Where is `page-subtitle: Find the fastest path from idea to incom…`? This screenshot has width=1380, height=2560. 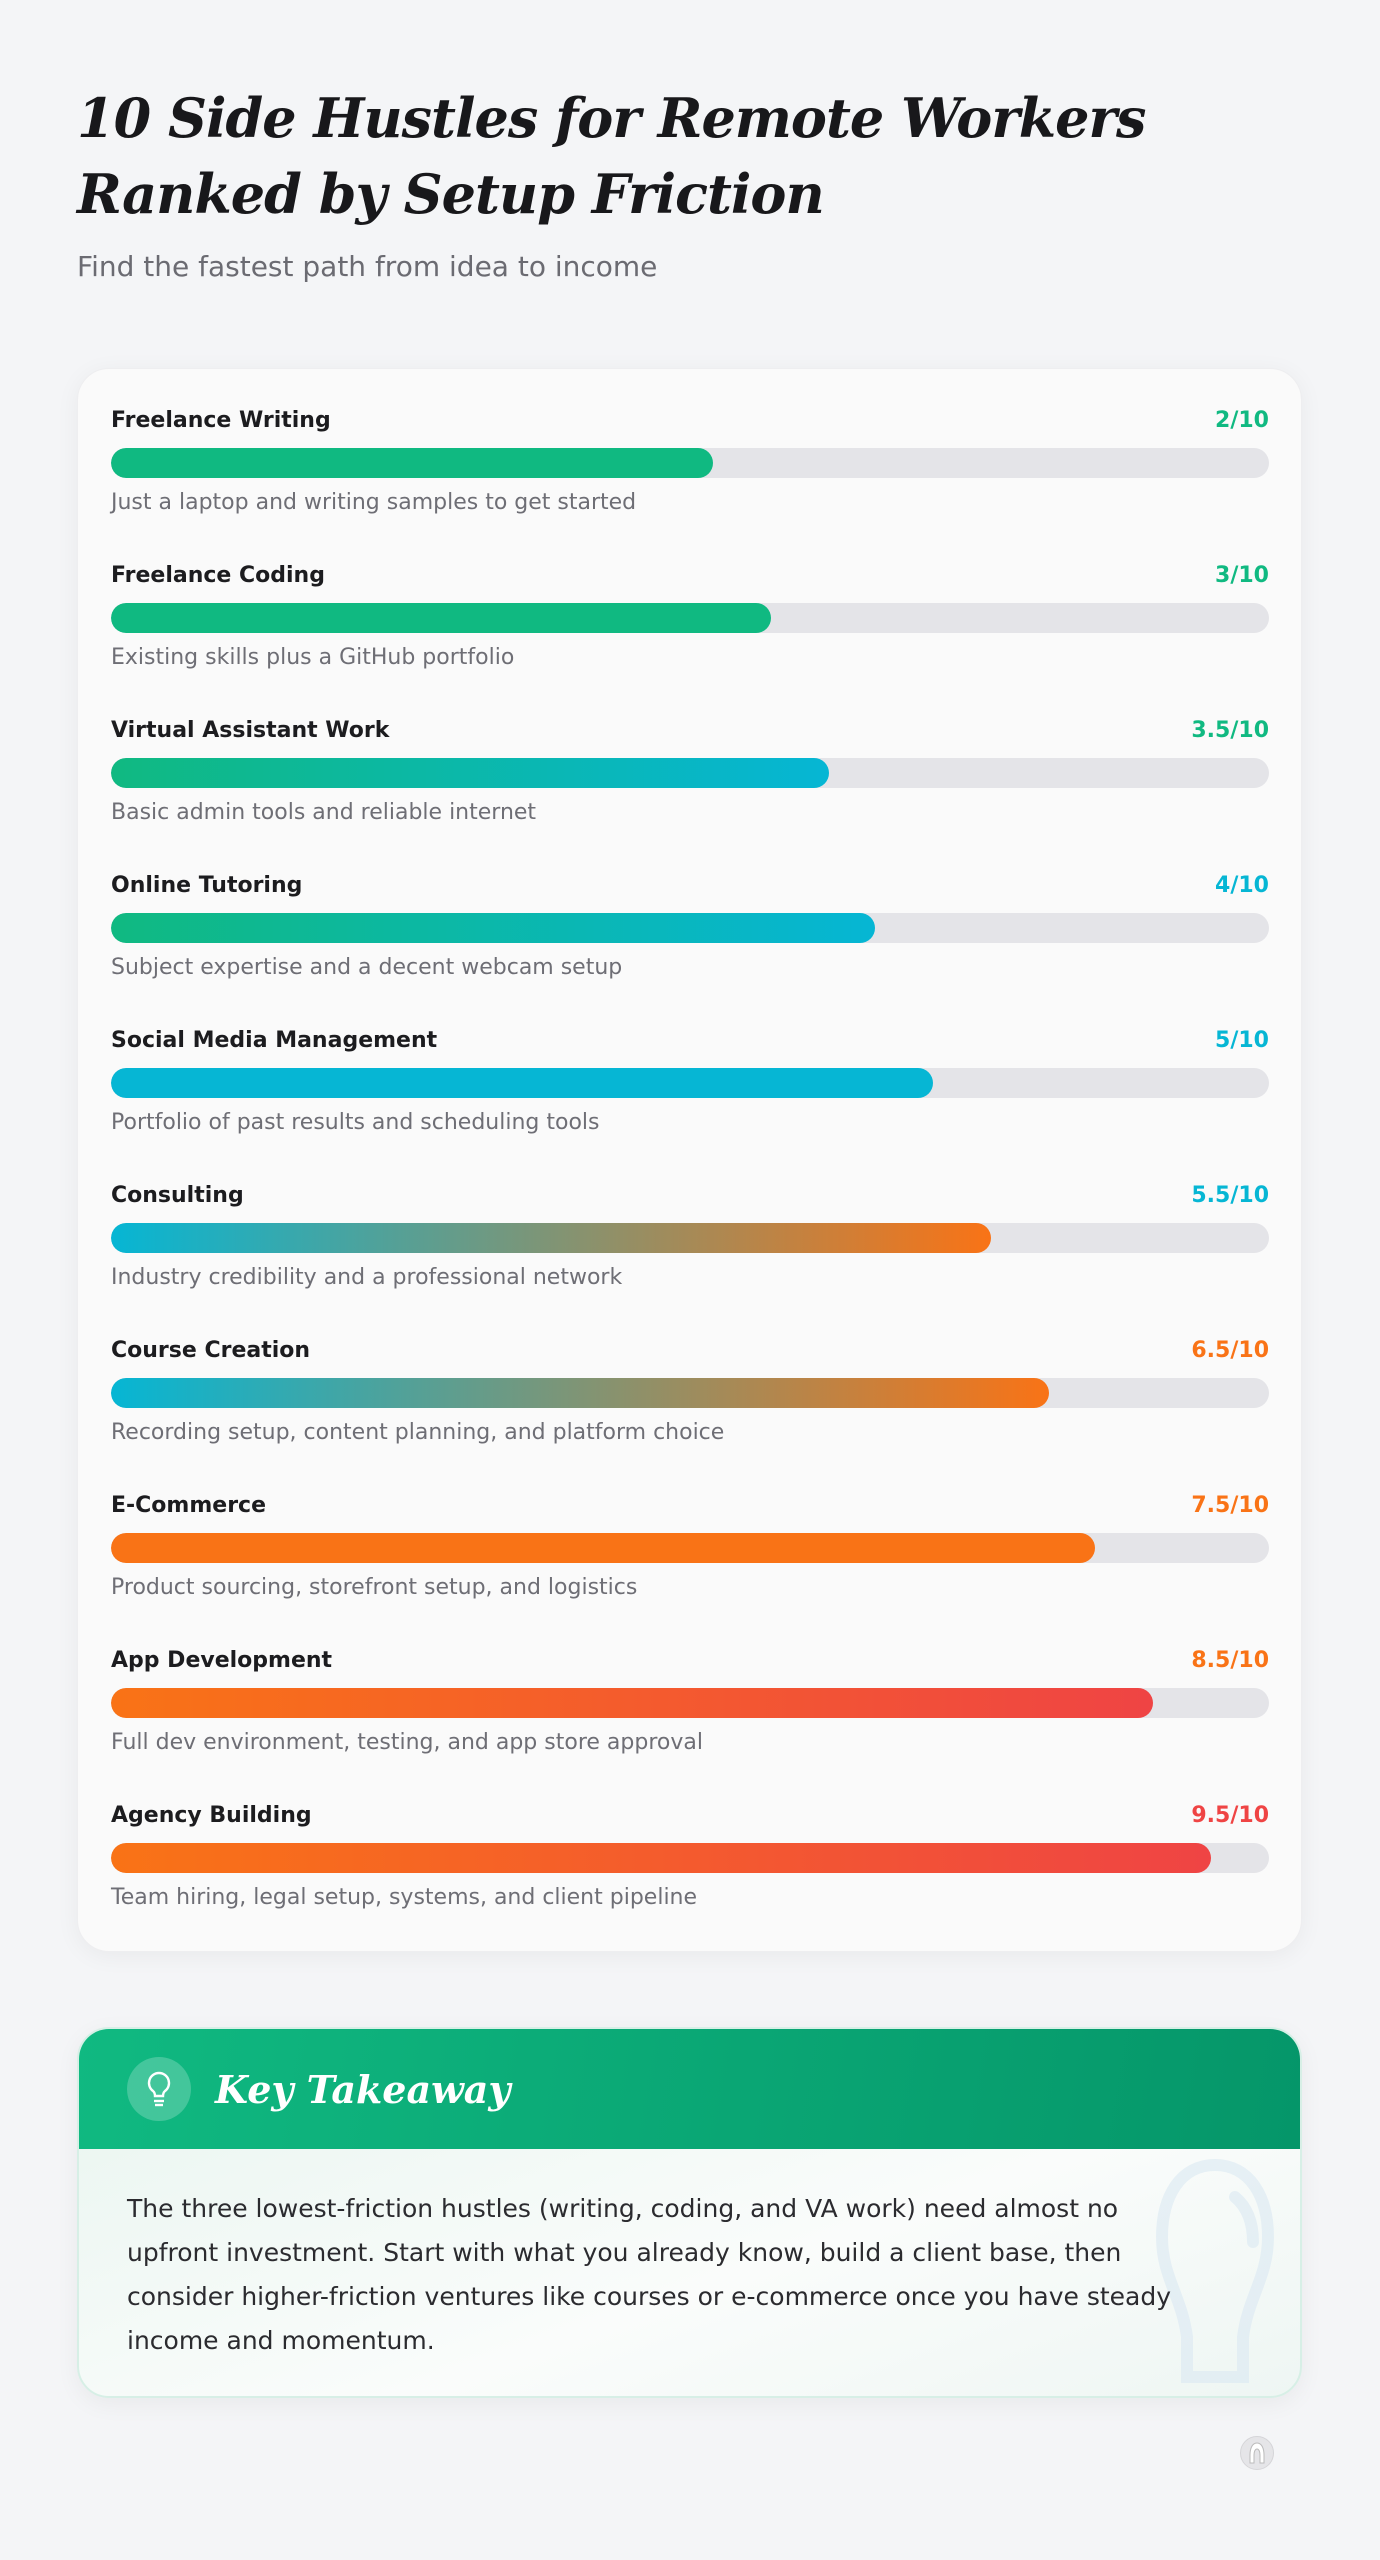
page-subtitle: Find the fastest path from idea to incom… is located at coordinates (367, 266).